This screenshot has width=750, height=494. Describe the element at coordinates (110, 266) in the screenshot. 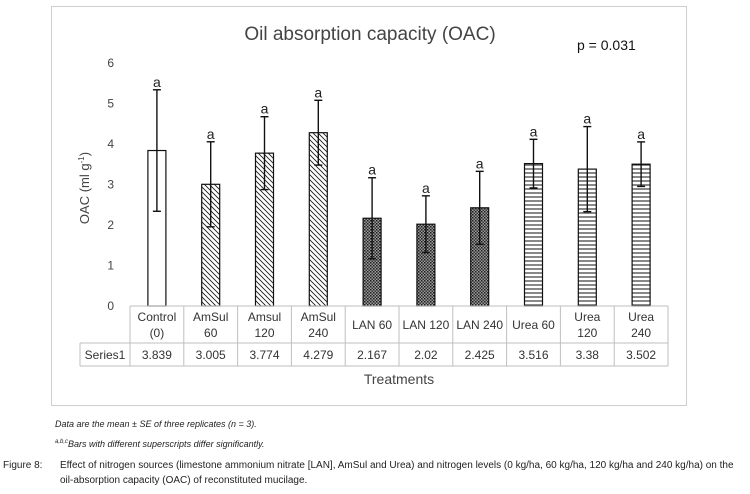

I see `y-tick-label: 1` at that location.